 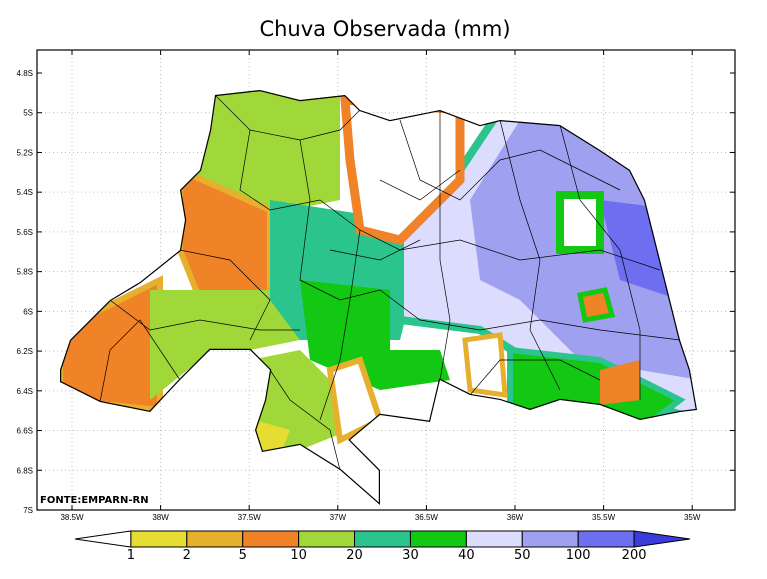 What do you see at coordinates (187, 555) in the screenshot?
I see `legend-label: 2` at bounding box center [187, 555].